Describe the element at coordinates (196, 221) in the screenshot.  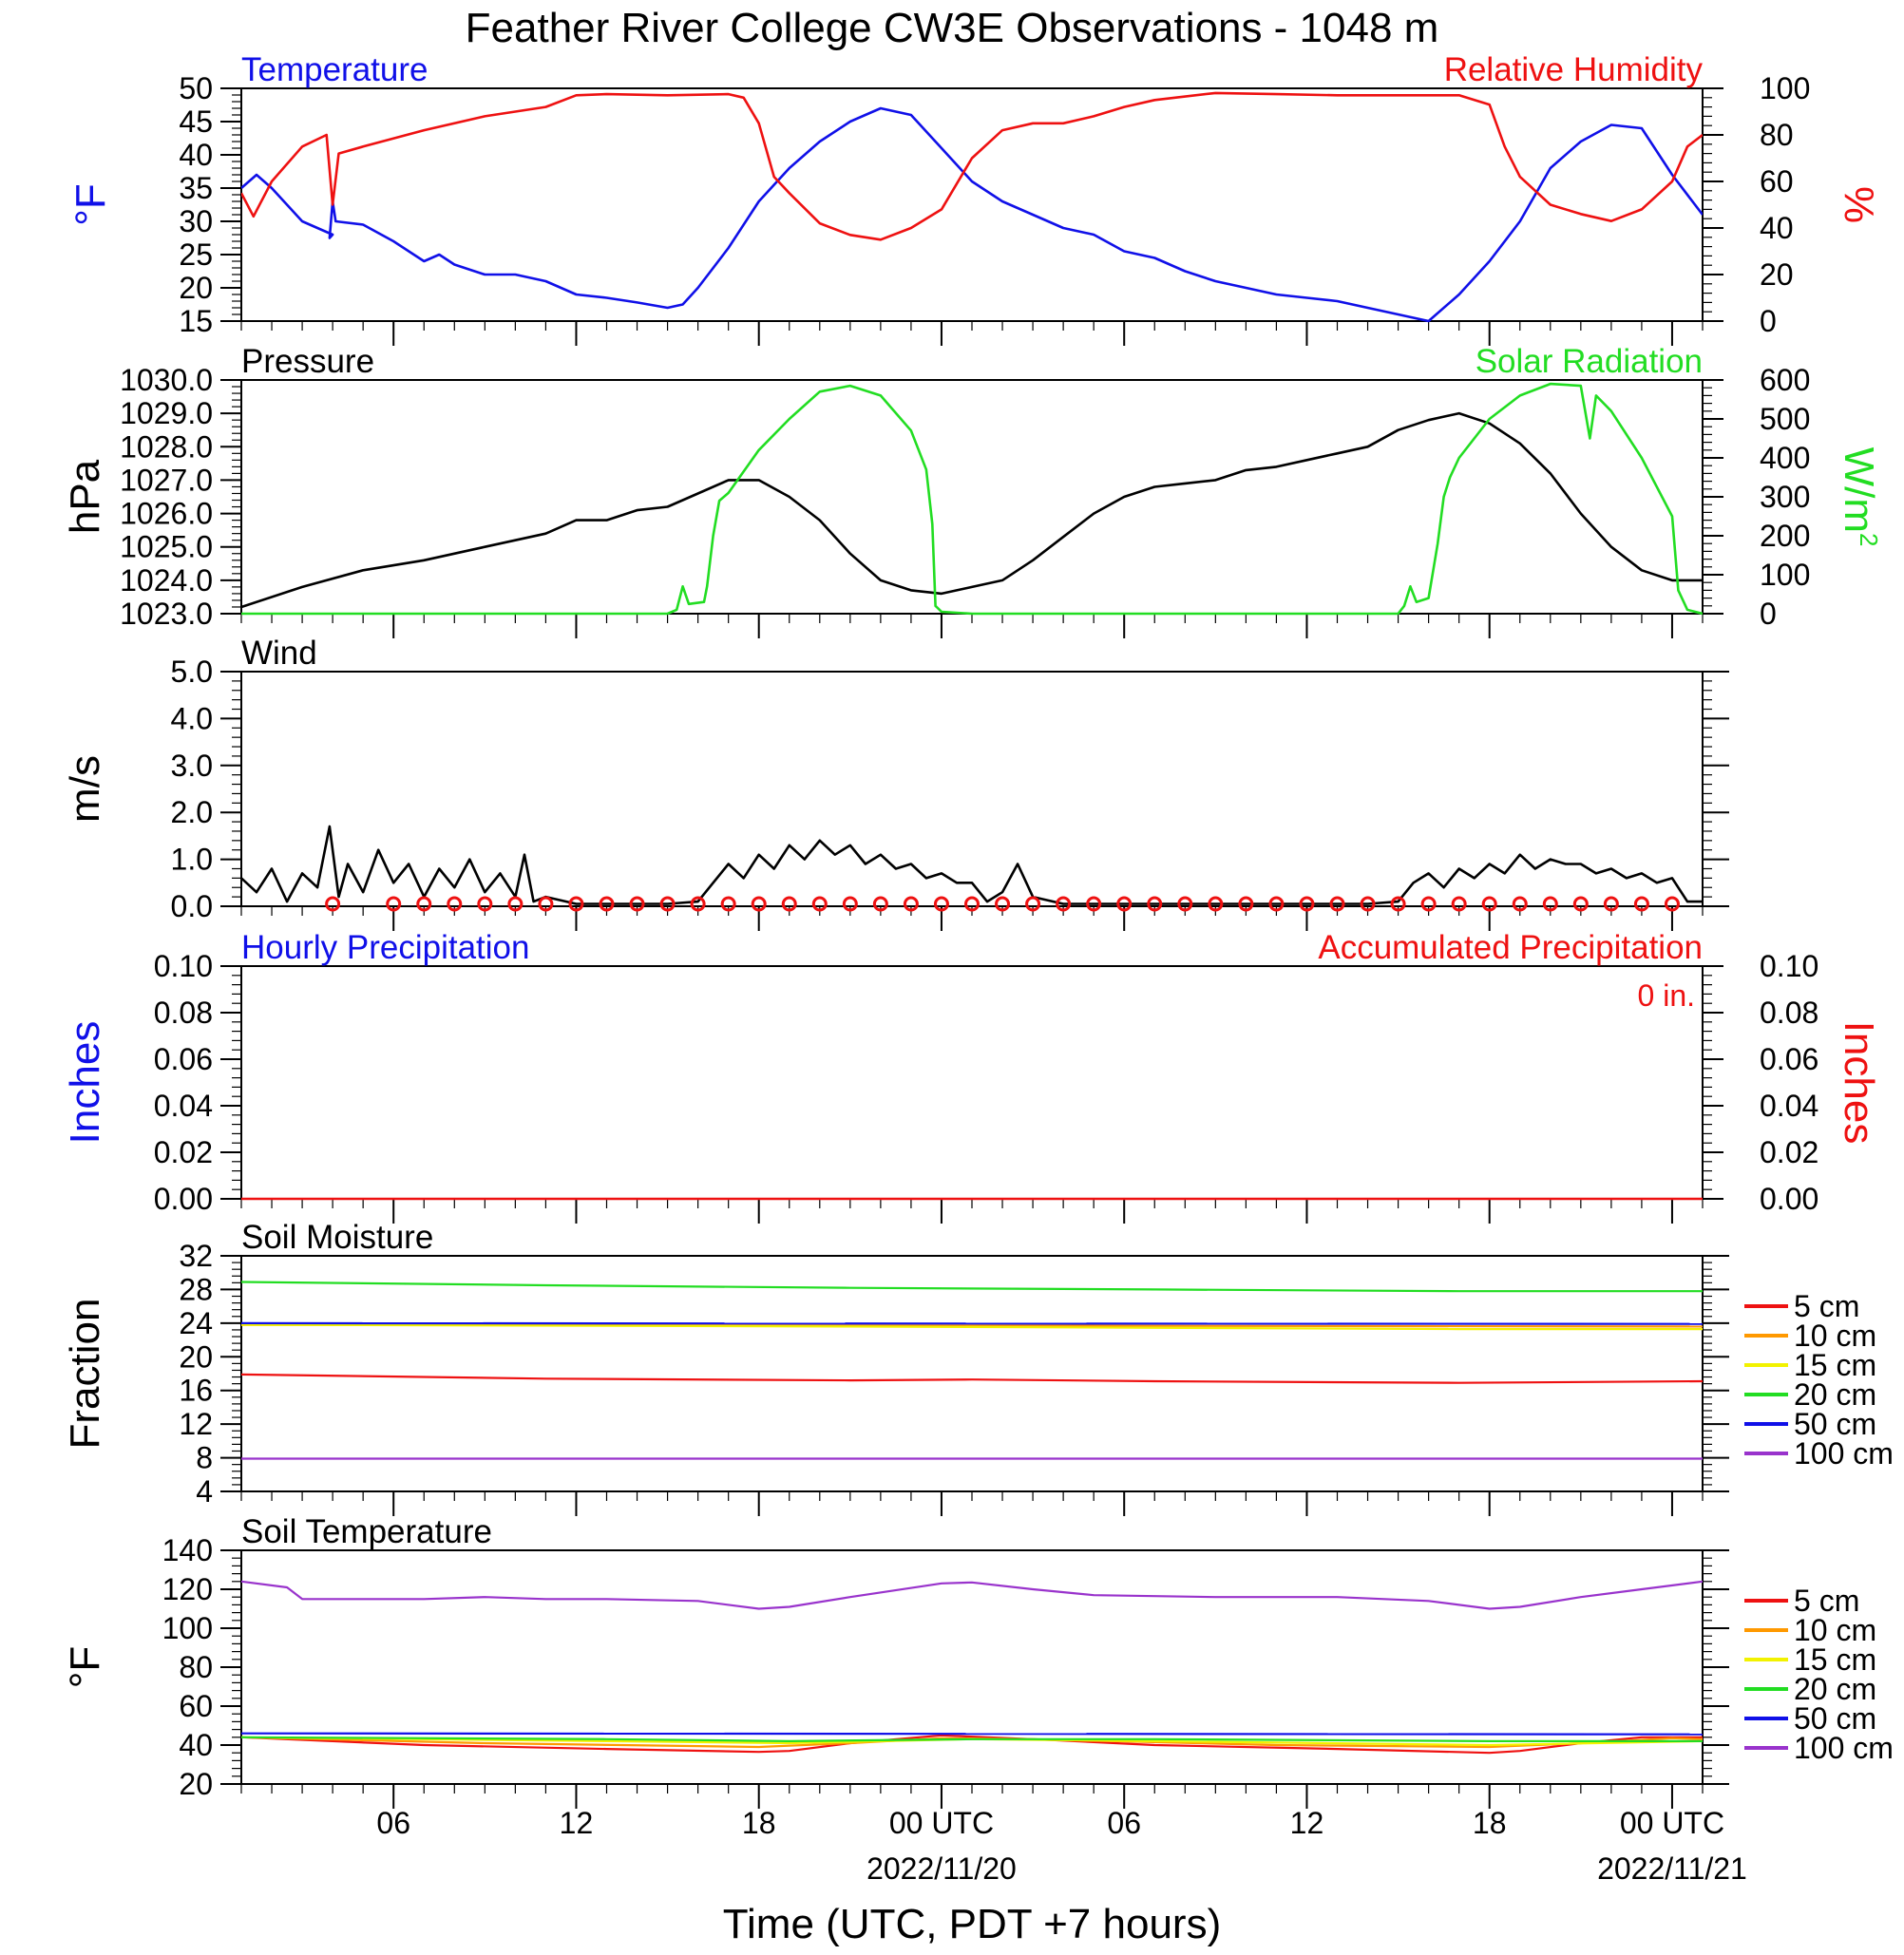
I see `y-tick-label: 30` at that location.